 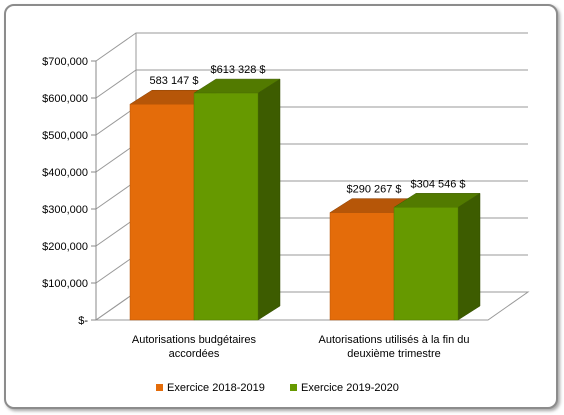 I want to click on legend-label: Exercice 2018-2019, so click(x=216, y=388).